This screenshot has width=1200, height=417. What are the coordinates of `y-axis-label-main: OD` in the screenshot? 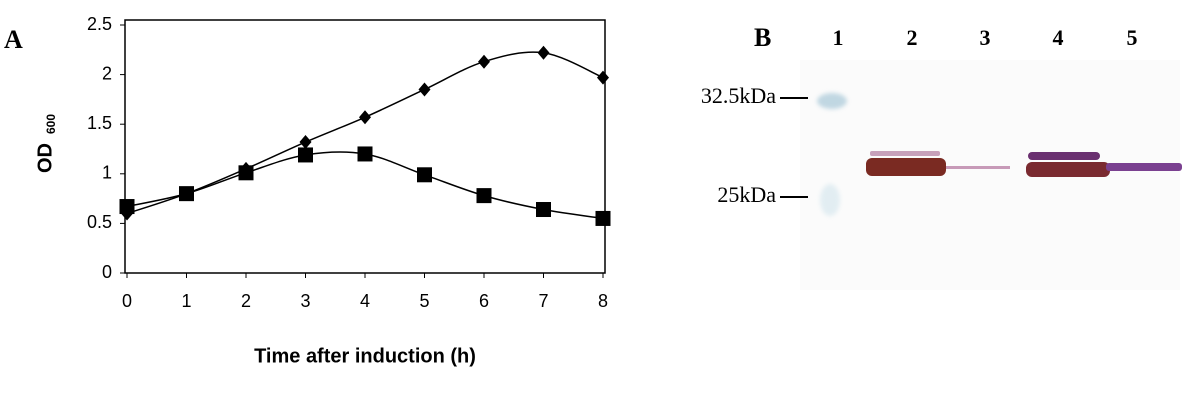 It's located at (45, 158).